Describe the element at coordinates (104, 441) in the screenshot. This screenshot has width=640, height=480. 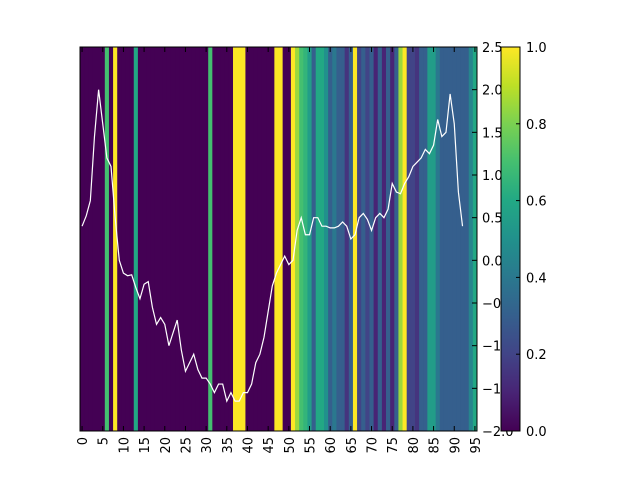
I see `x-tick-label: 5` at that location.